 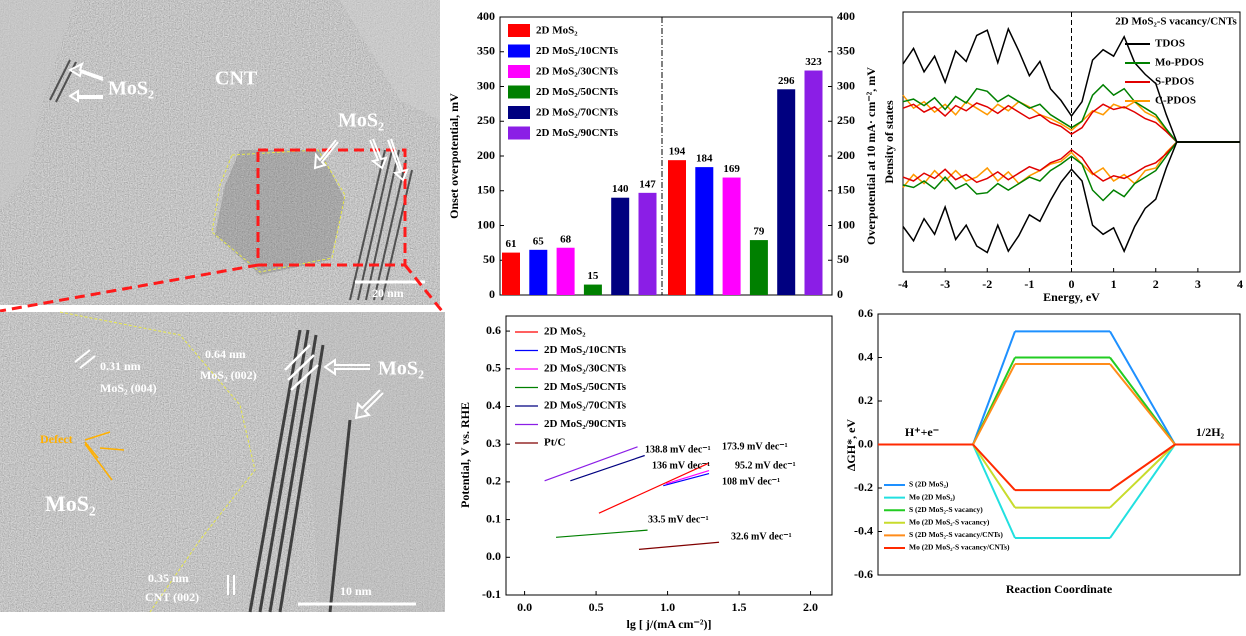 I want to click on legend-label: Mo (2D MoS₂-S vacancy), so click(x=949, y=522).